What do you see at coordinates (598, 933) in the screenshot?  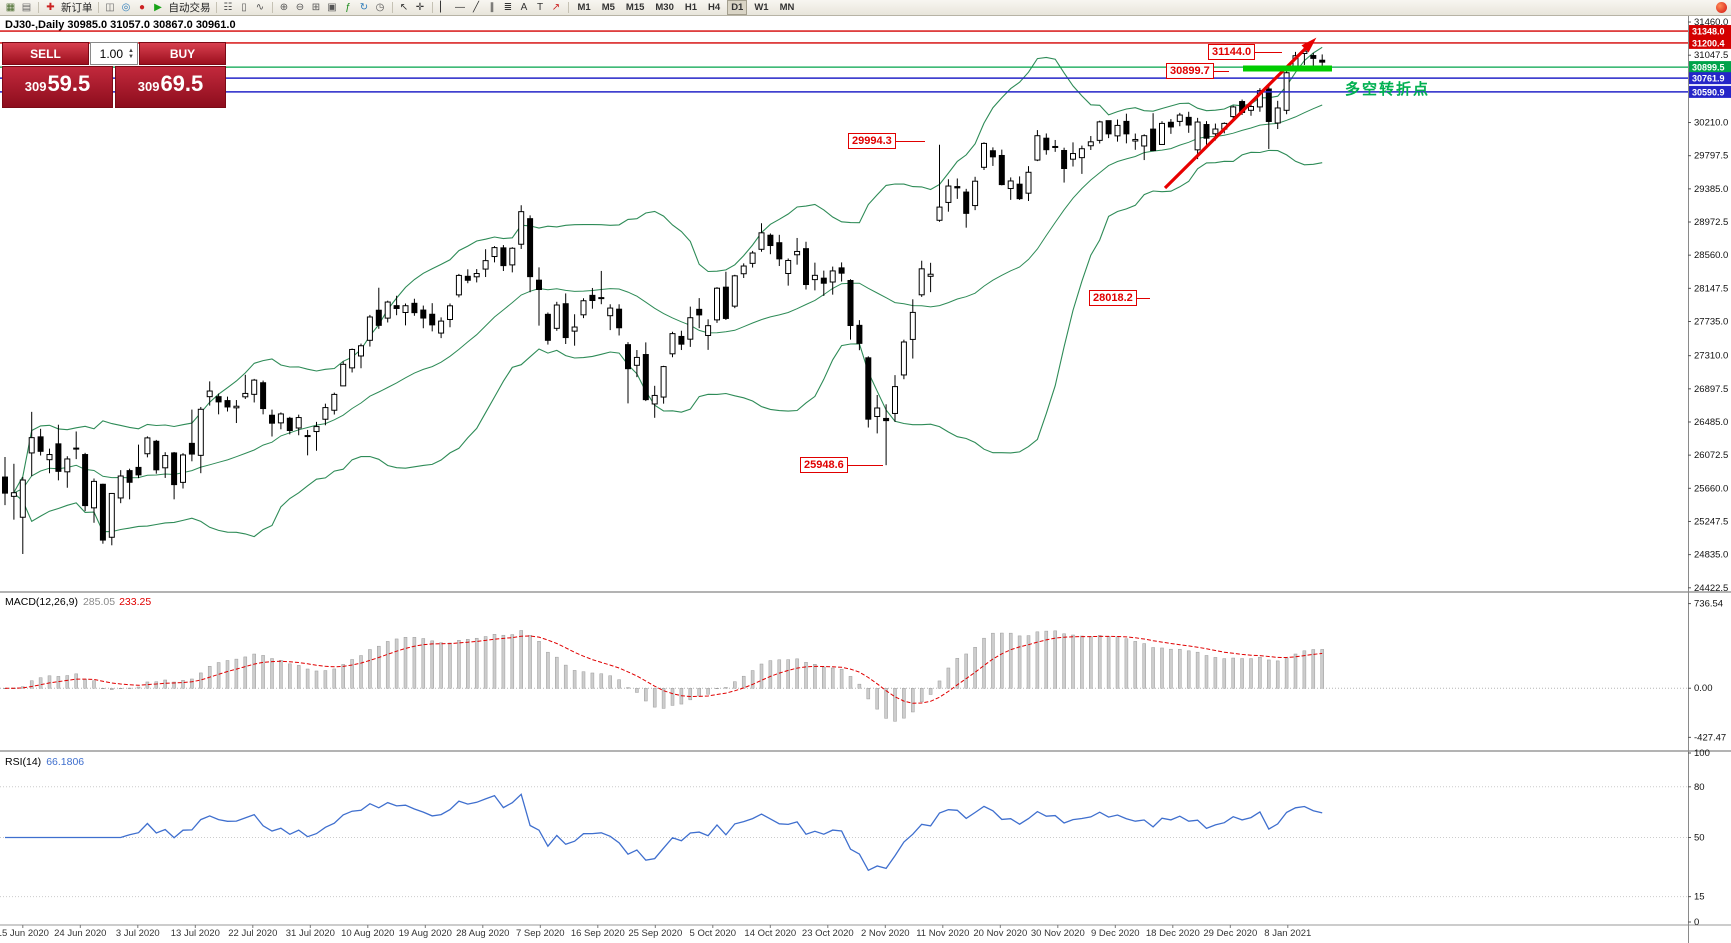 I see `svg-text: 16 Sep 2020` at bounding box center [598, 933].